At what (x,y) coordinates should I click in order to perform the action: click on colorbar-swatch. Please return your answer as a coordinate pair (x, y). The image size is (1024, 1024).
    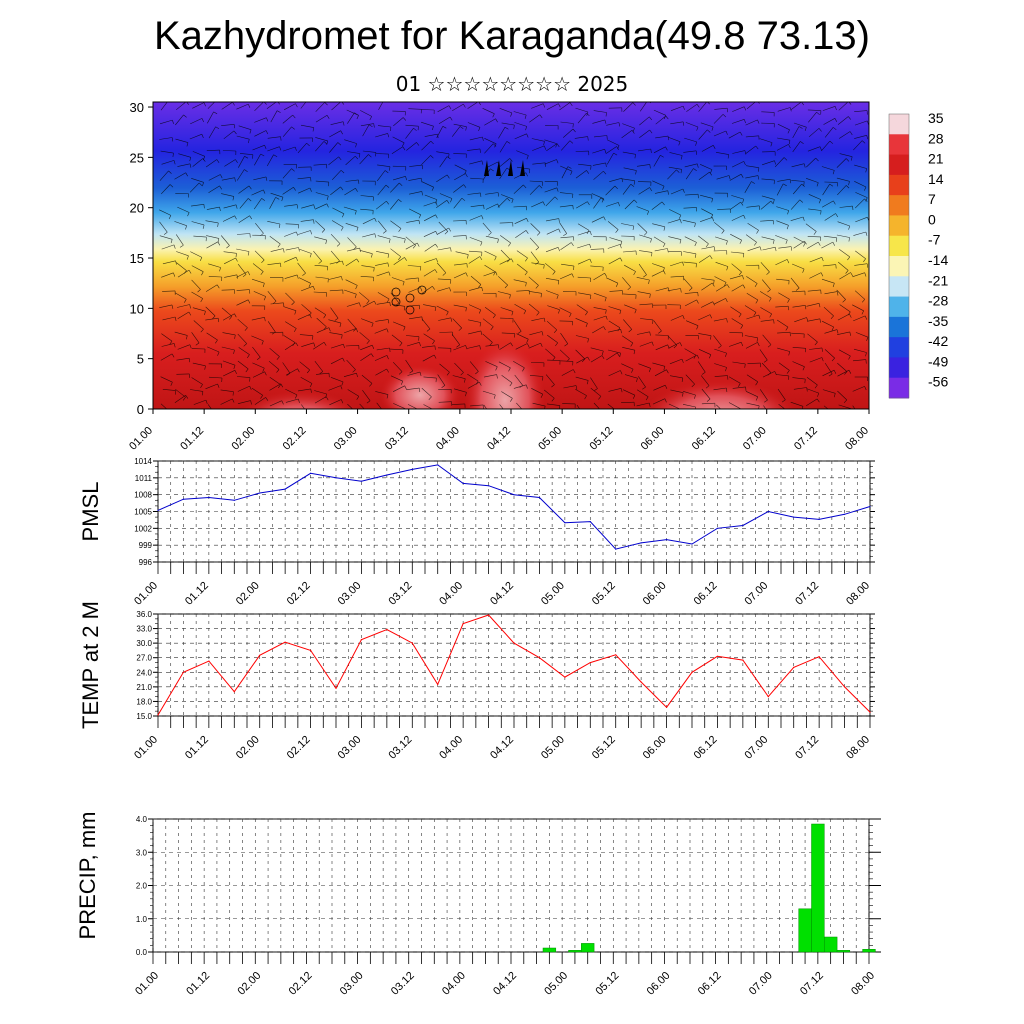
    Looking at the image, I should click on (899, 124).